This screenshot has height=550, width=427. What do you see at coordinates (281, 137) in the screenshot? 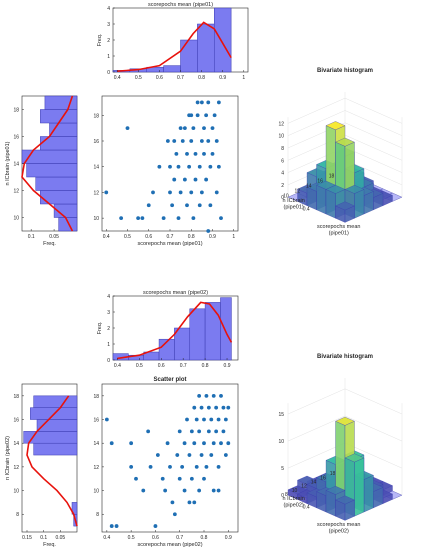
I see `hist3d-1-ztick-label: 10` at bounding box center [281, 137].